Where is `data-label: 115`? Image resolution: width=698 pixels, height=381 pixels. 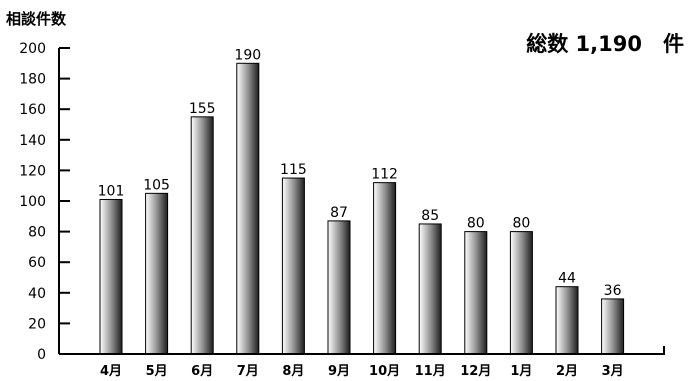
data-label: 115 is located at coordinates (293, 170).